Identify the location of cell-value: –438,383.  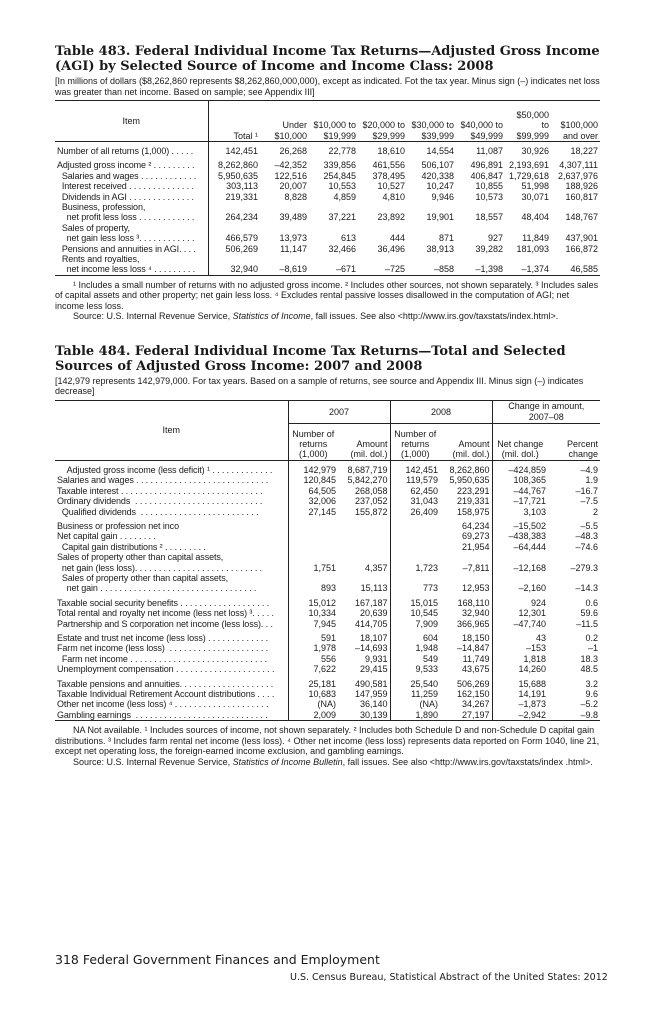
(519, 536).